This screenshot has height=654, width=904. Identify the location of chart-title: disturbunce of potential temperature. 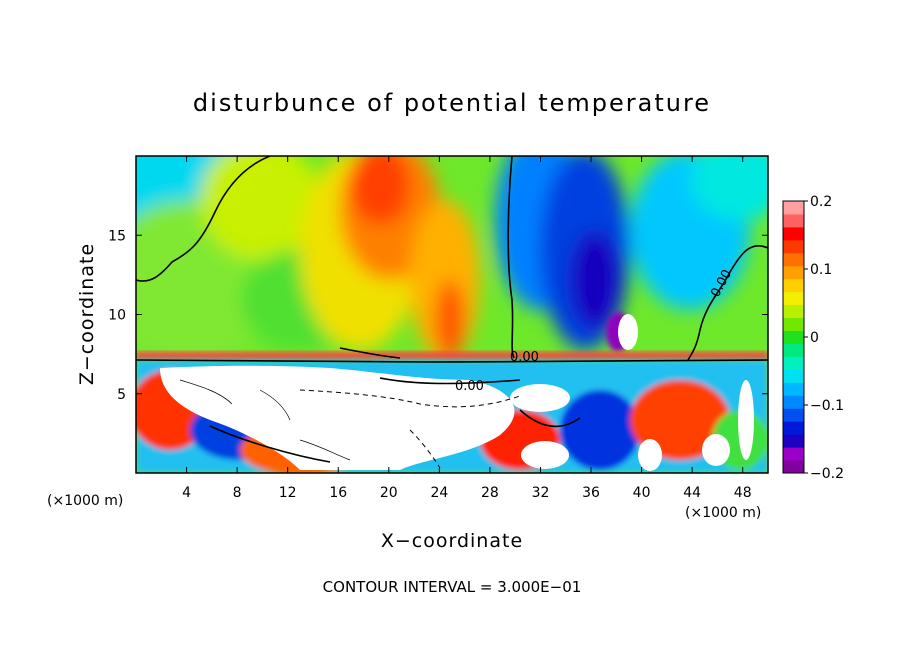
(452, 103).